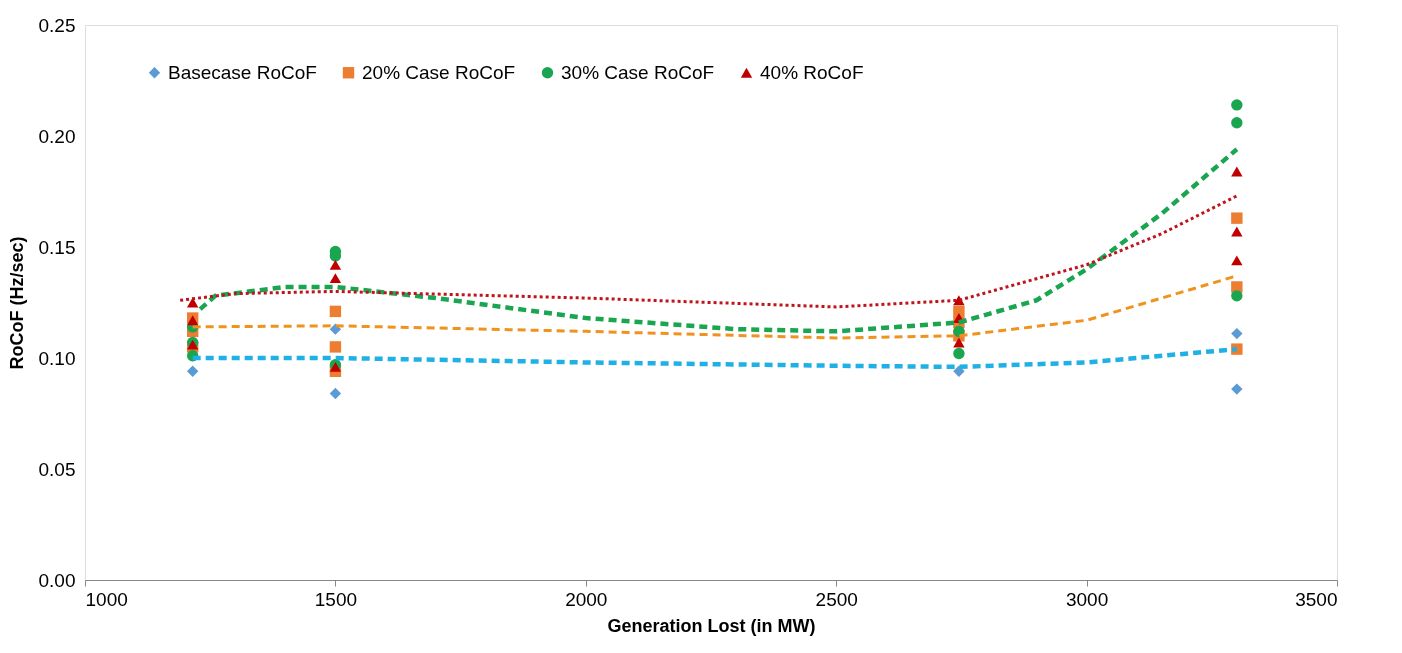  I want to click on legend-label: 20% Case RoCoF, so click(439, 72).